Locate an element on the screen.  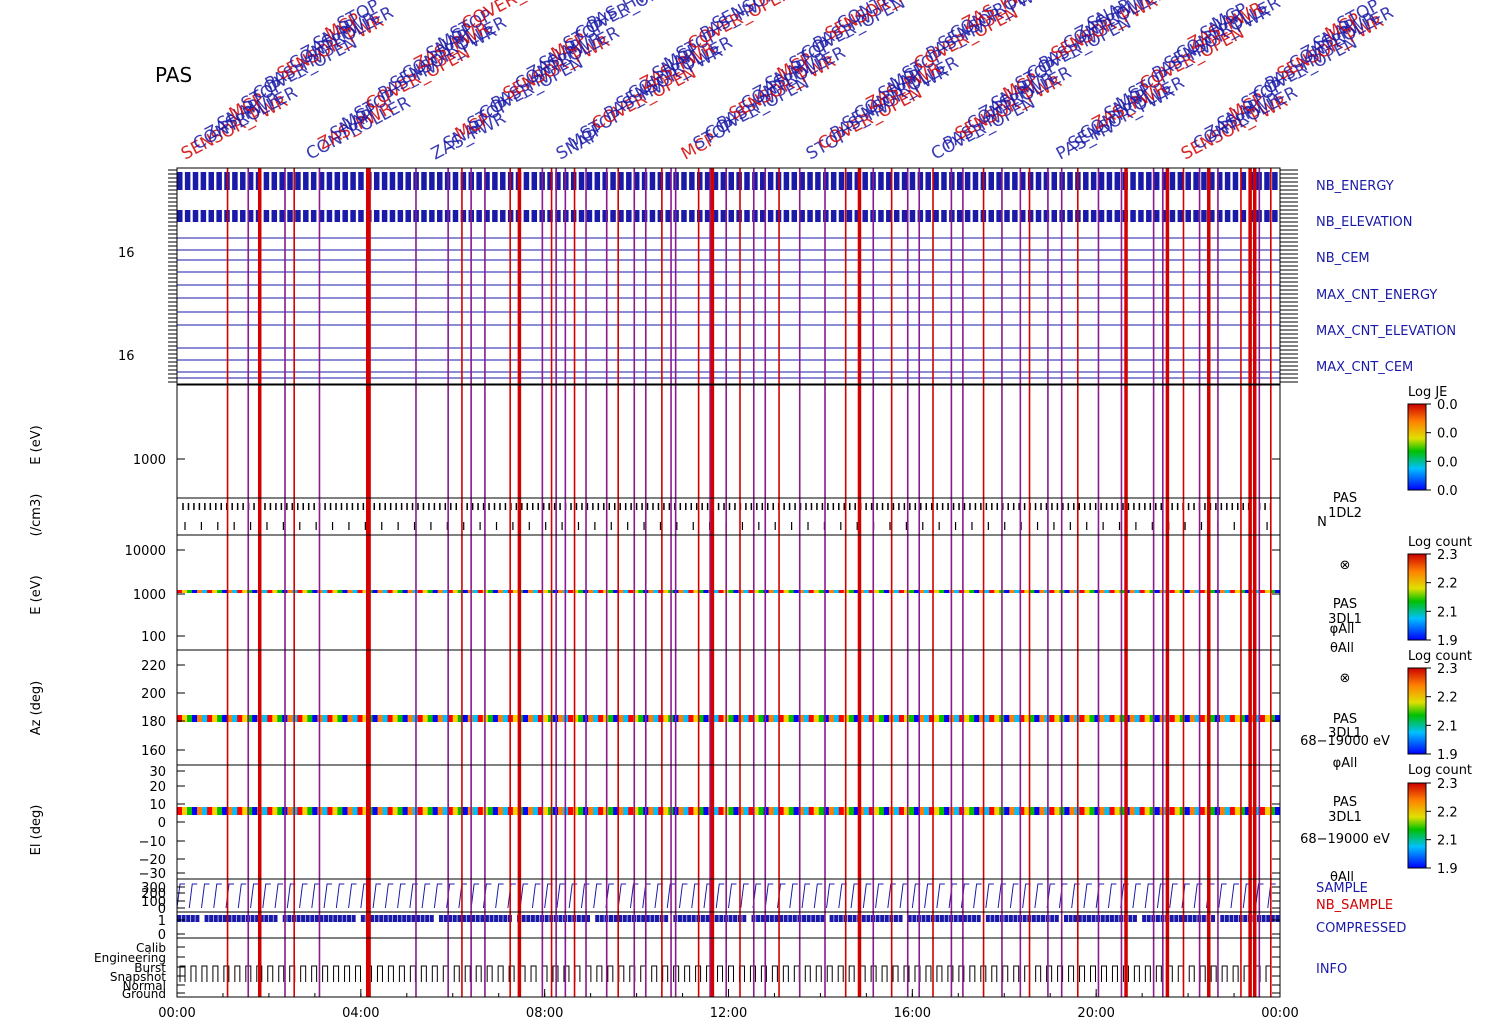
panel-label-nb-cem: NB_CEM is located at coordinates (1343, 258).